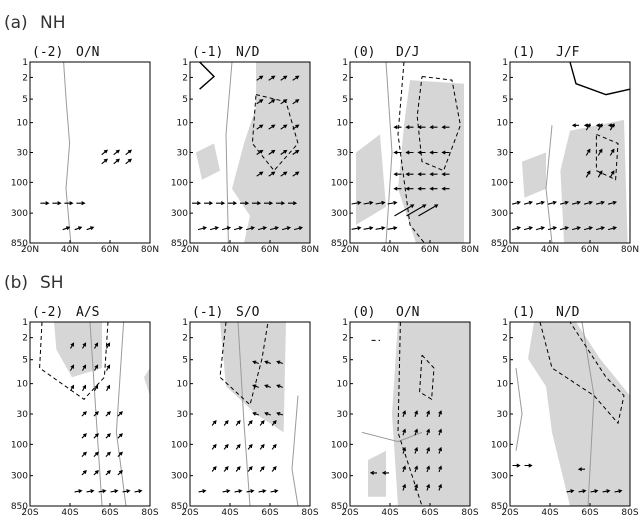 This screenshot has width=644, height=520. Describe the element at coordinates (87, 52) in the screenshot. I see `panel-months: O/N` at that location.